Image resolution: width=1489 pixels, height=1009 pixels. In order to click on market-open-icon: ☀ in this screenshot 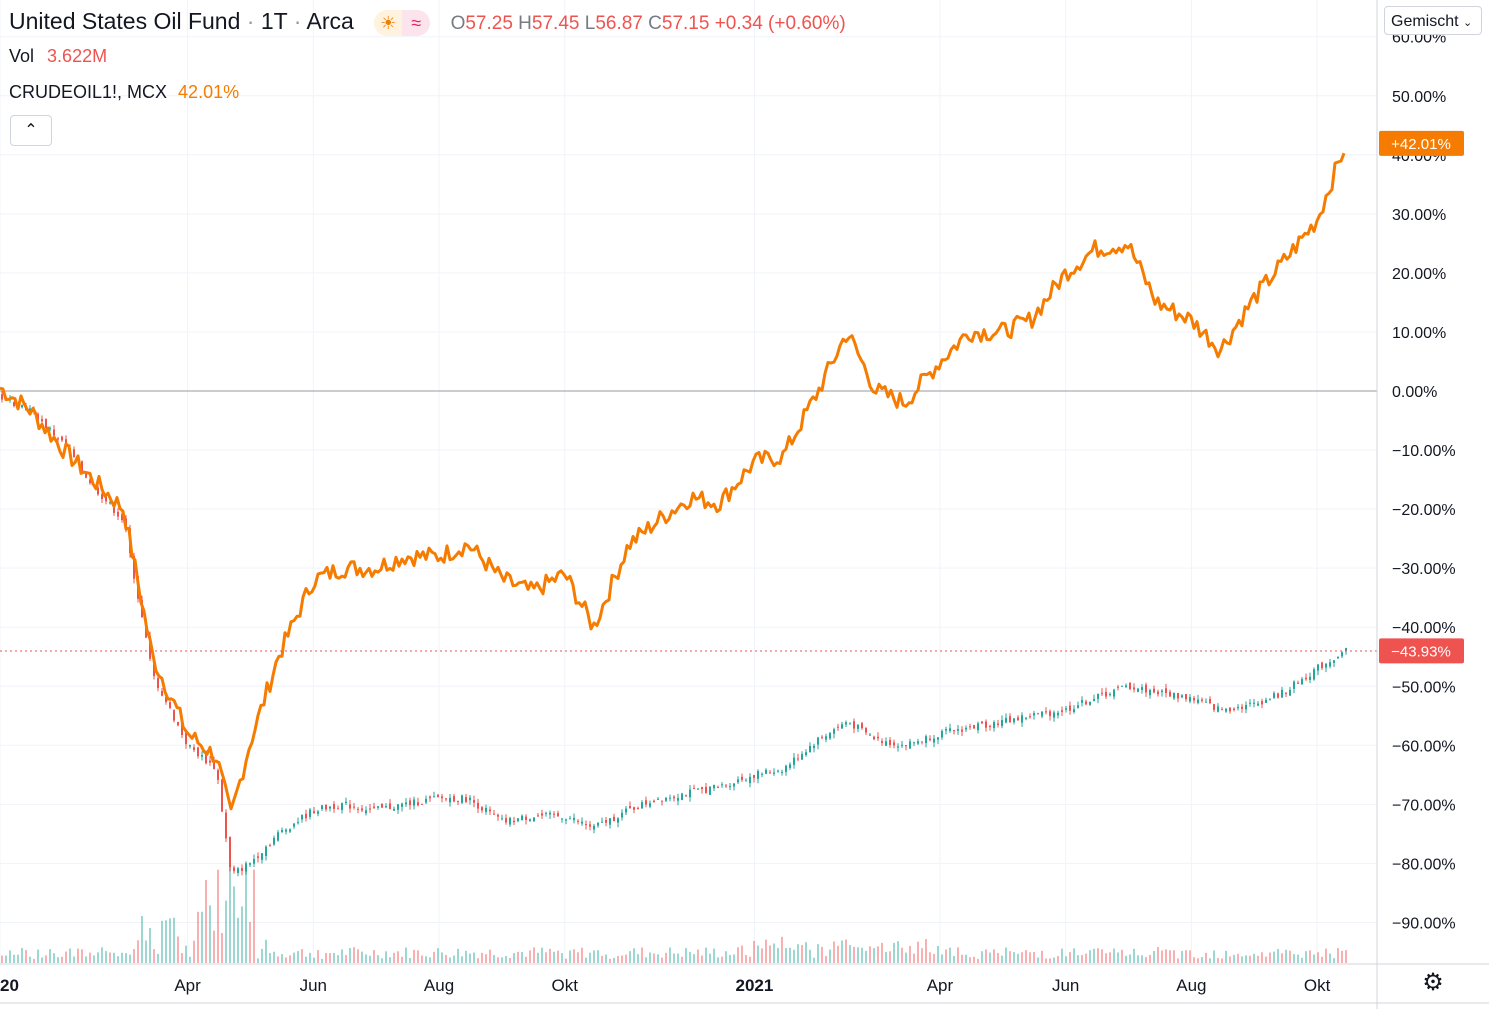, I will do `click(388, 22)`.